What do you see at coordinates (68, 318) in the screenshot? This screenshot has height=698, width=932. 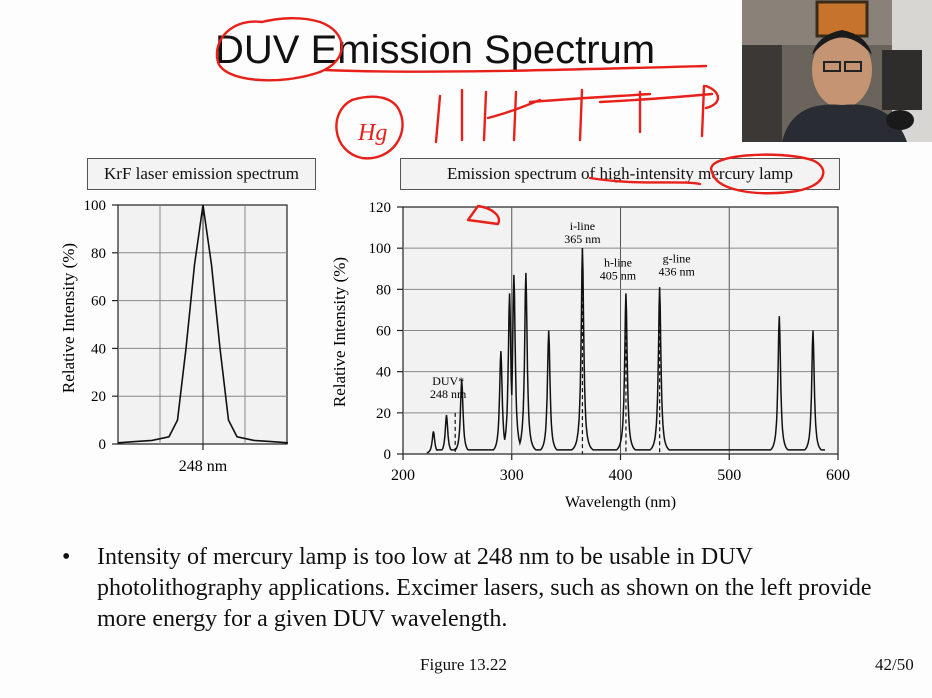 I see `krf-ylabel: Relative Intensity (%)` at bounding box center [68, 318].